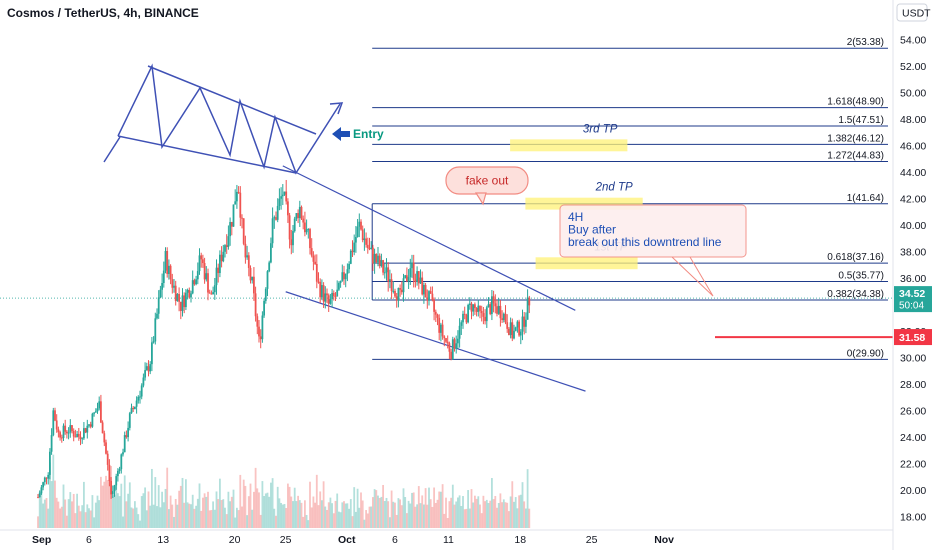  Describe the element at coordinates (435, 341) in the screenshot. I see `downtrend-lower-line` at that location.